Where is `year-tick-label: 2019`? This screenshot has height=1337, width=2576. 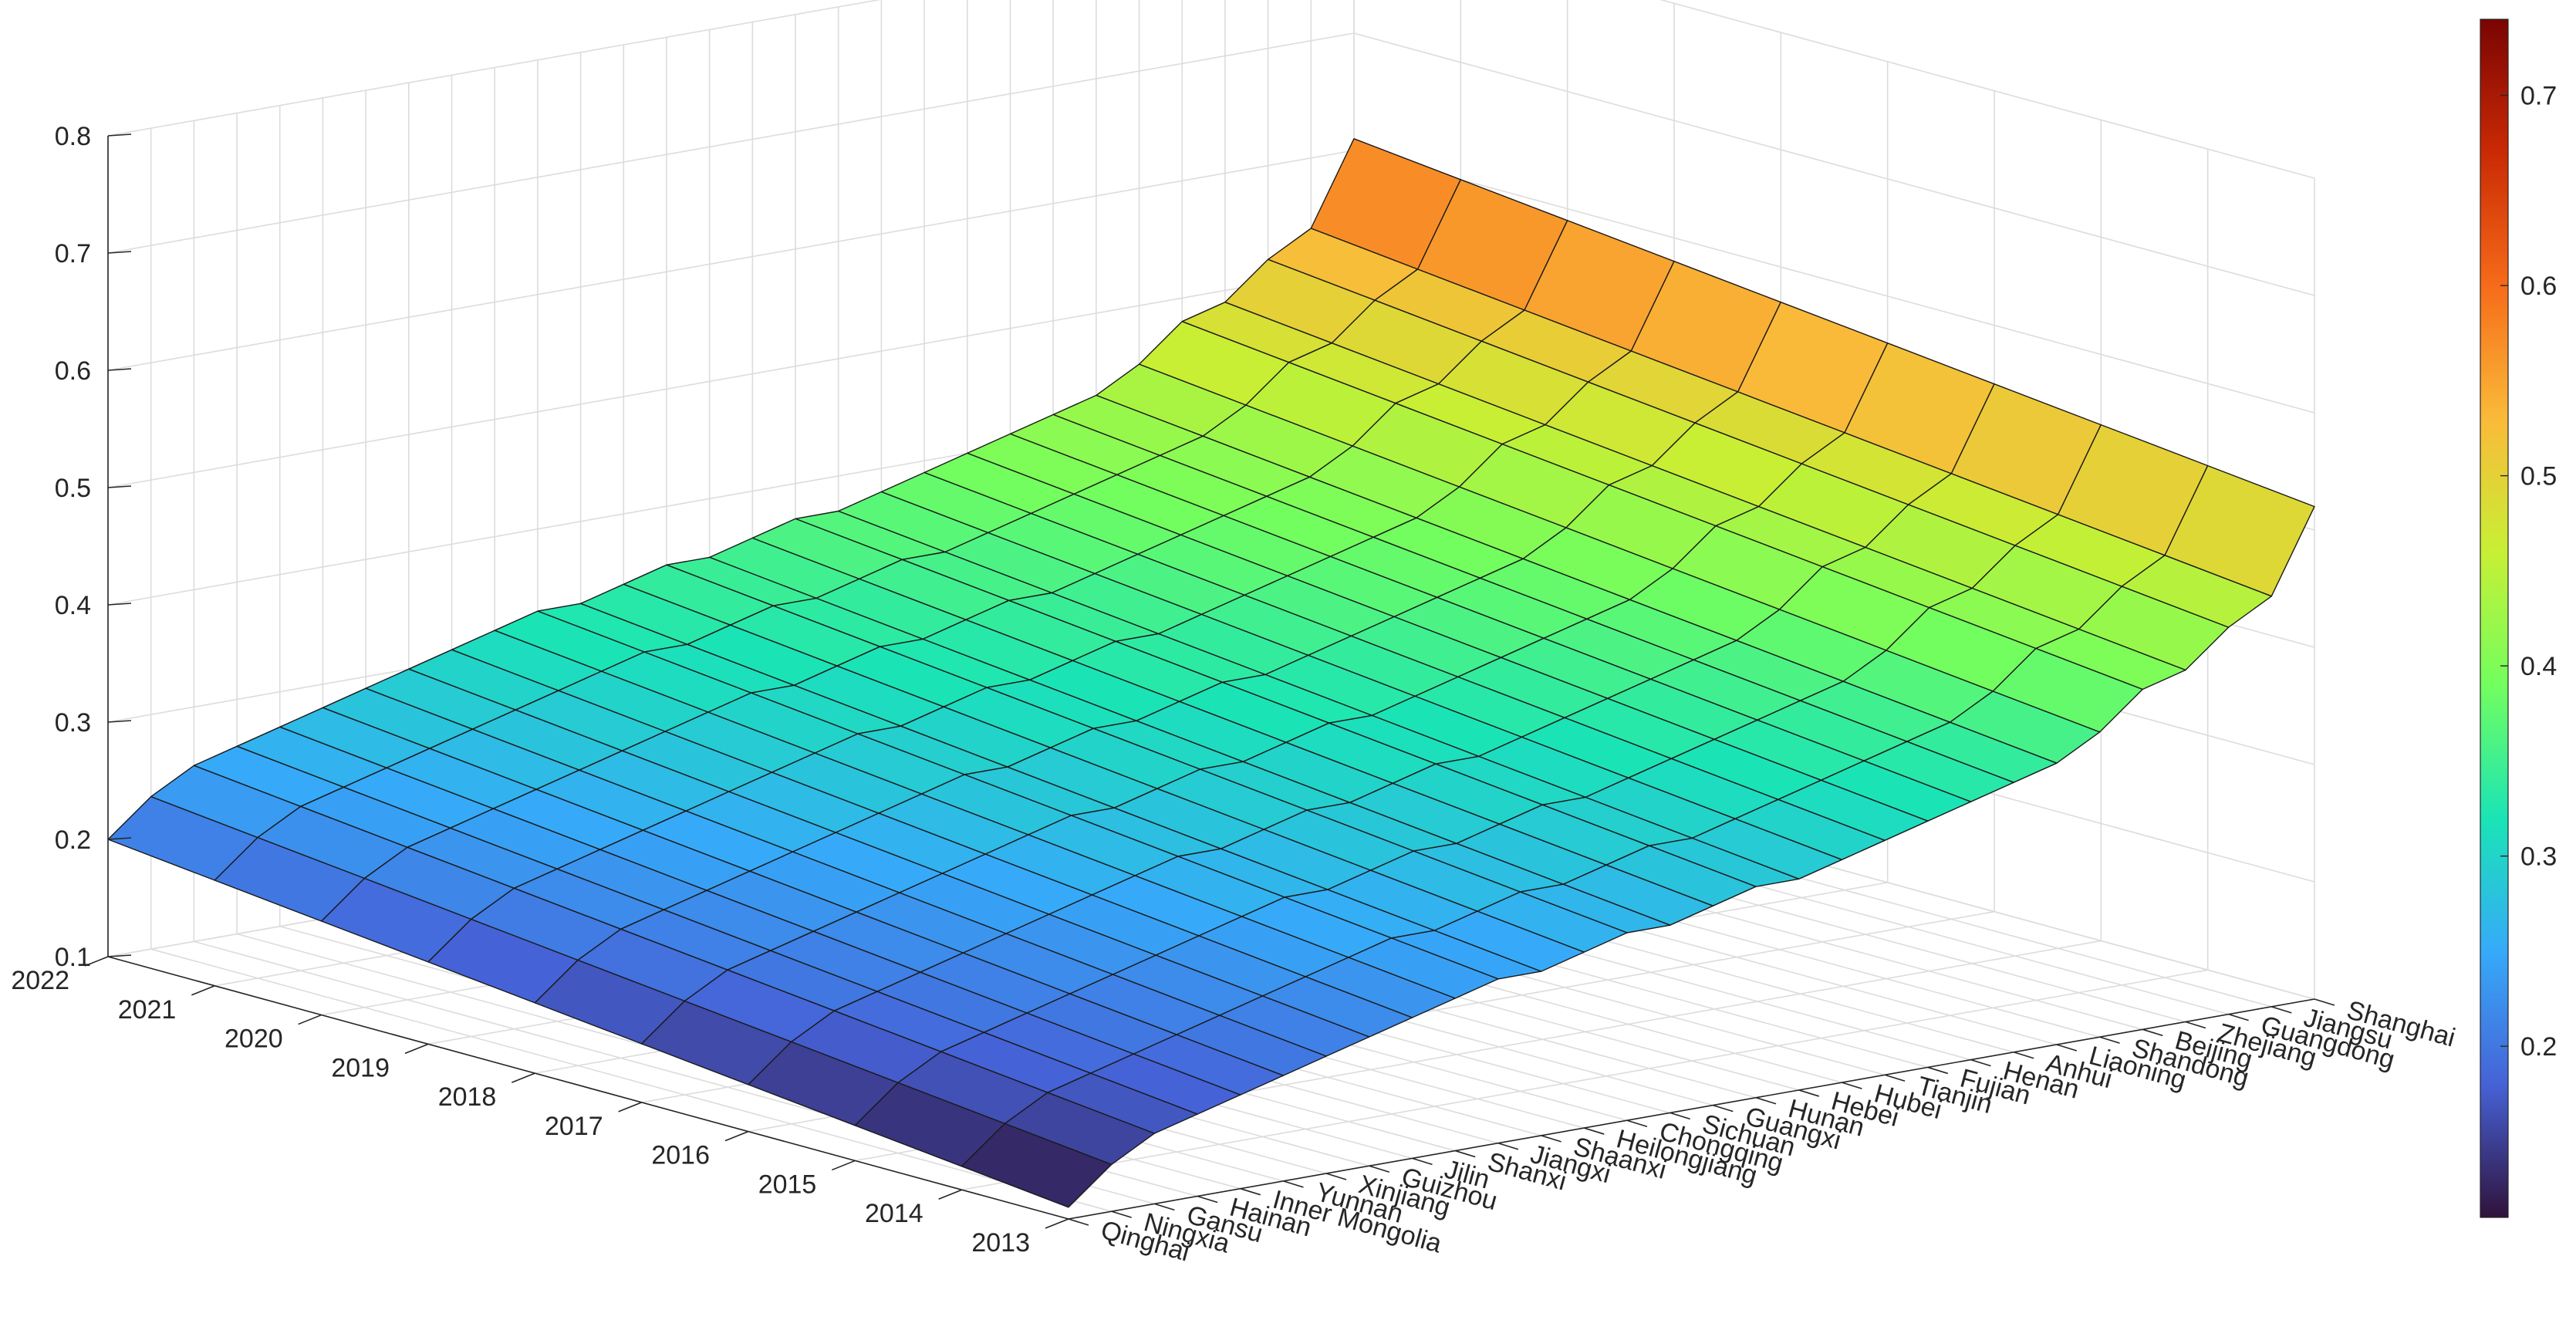
year-tick-label: 2019 is located at coordinates (361, 1067).